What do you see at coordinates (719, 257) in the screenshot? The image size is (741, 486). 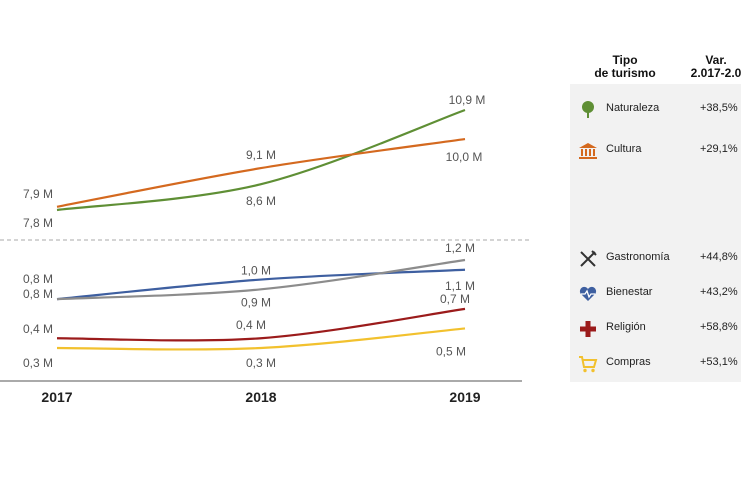 I see `legend-variation: +44,8%` at bounding box center [719, 257].